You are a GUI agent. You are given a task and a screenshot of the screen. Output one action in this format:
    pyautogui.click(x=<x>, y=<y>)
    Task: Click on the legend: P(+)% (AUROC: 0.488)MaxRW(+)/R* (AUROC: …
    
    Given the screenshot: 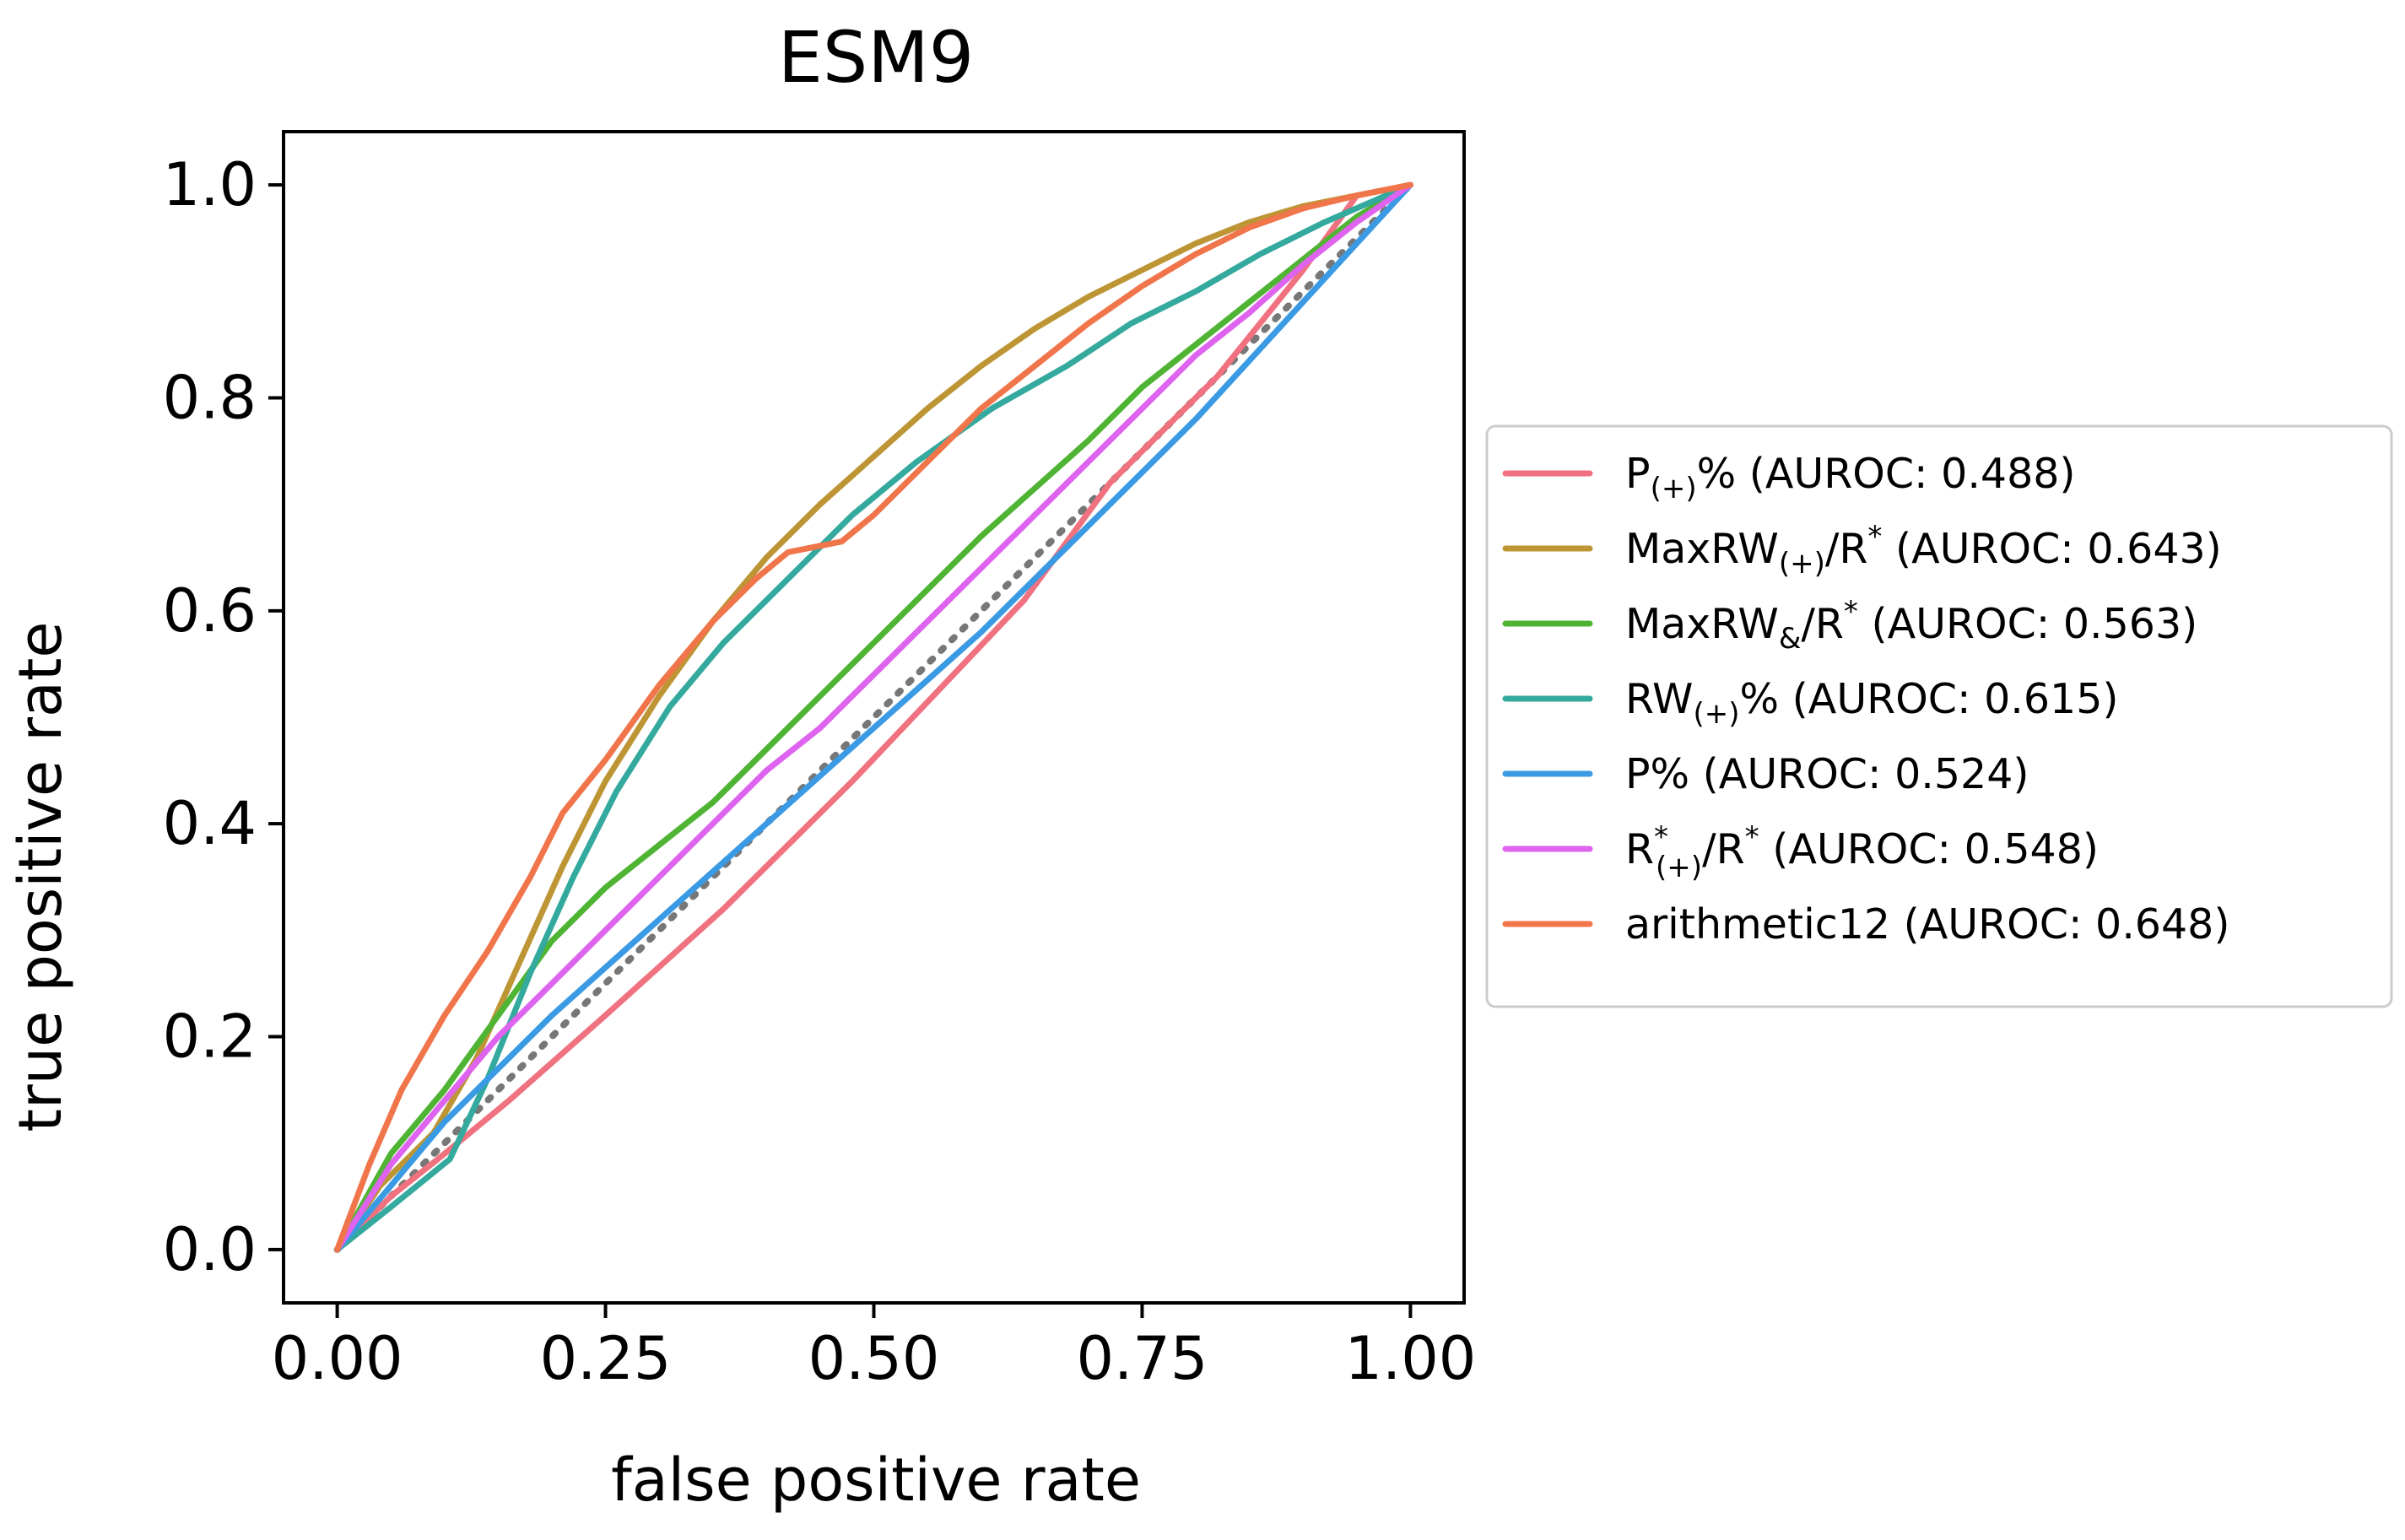 What is the action you would take?
    pyautogui.click(x=1939, y=716)
    